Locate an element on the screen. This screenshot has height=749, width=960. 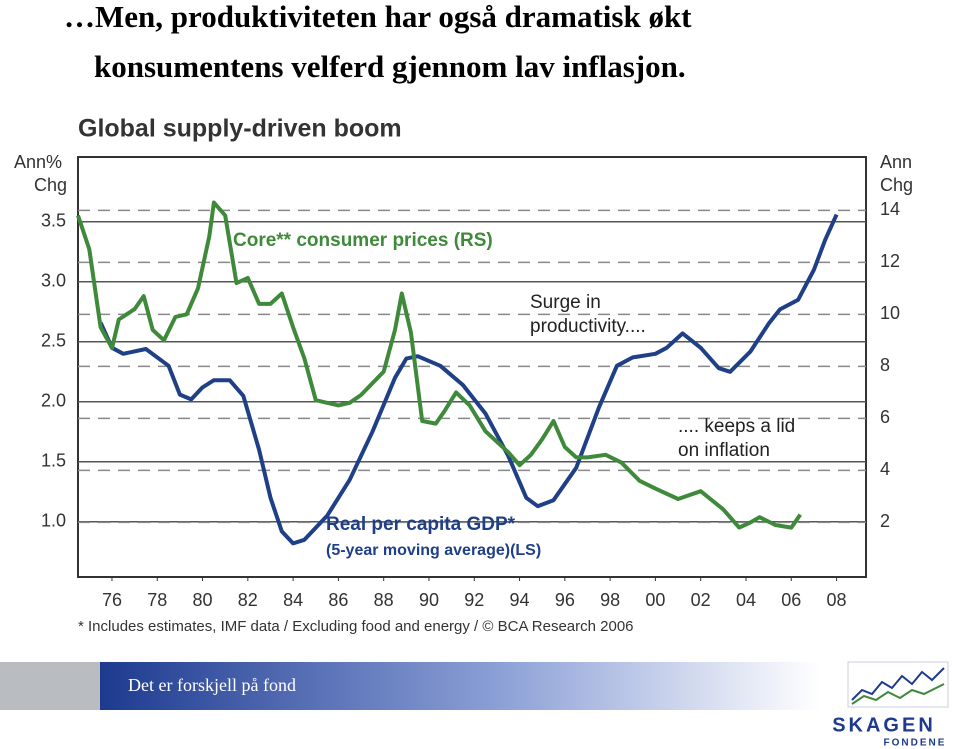
x-tick-label: 78 is located at coordinates (157, 600).